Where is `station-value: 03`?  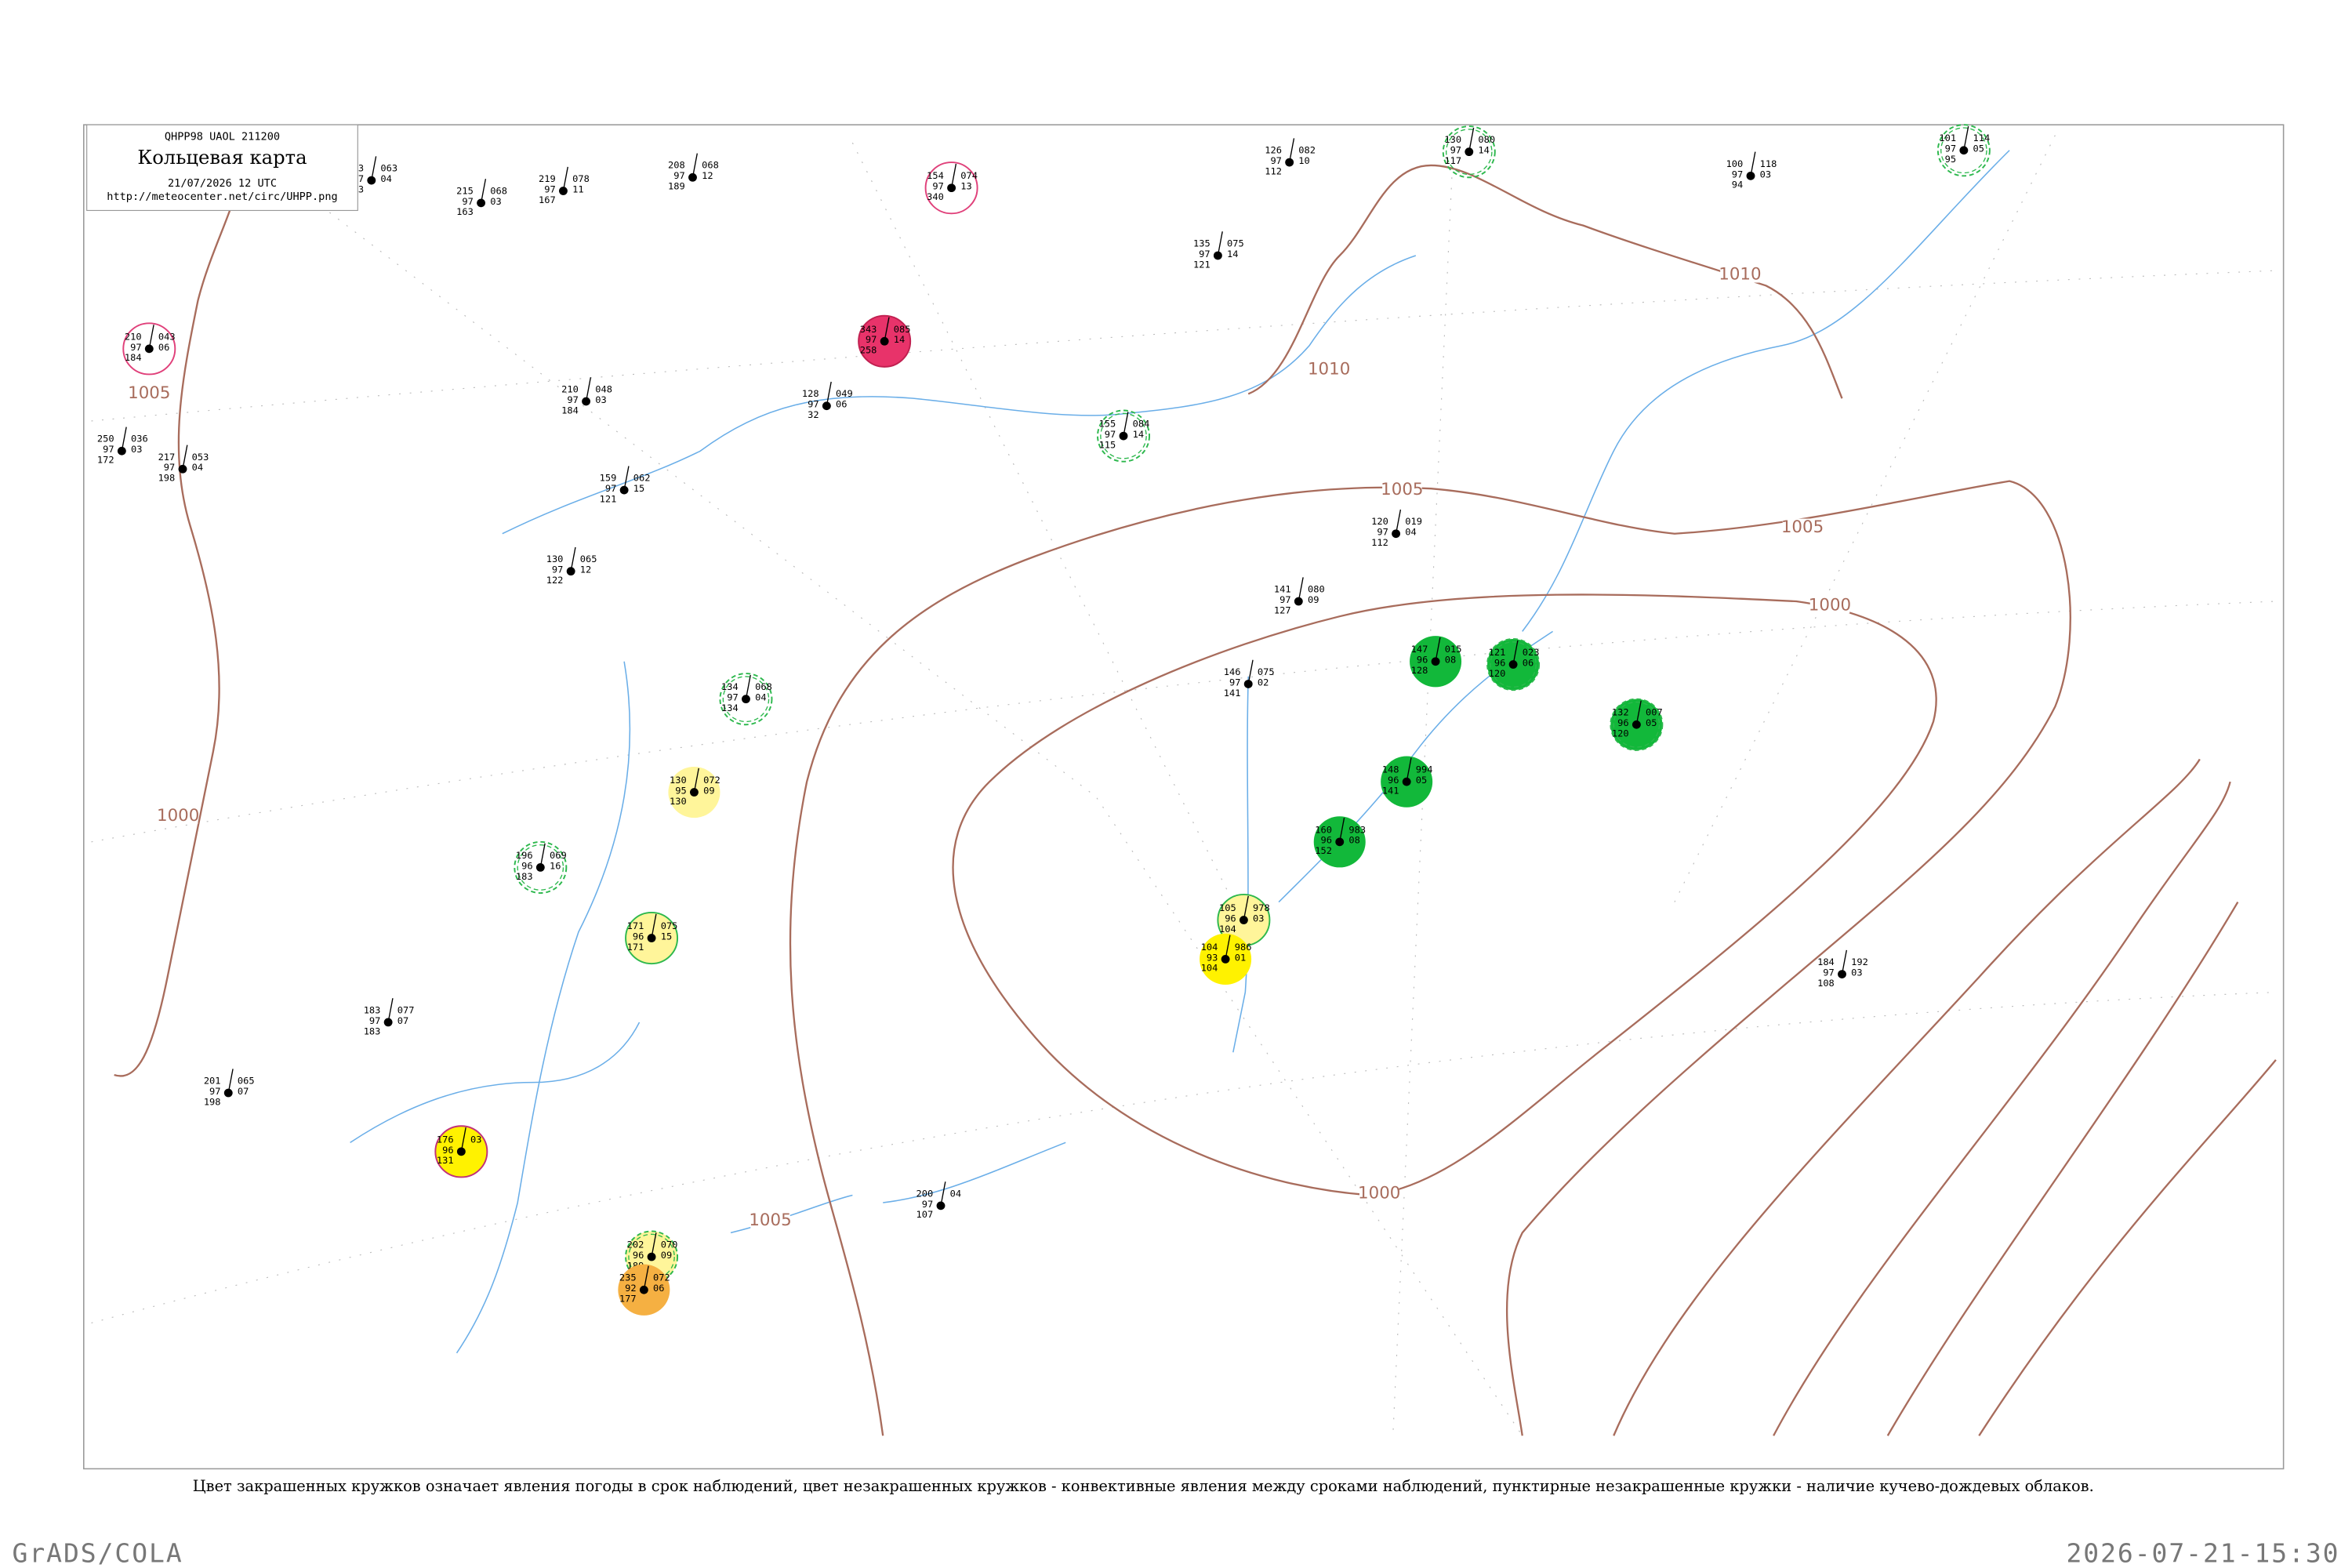 station-value: 03 is located at coordinates (1765, 174).